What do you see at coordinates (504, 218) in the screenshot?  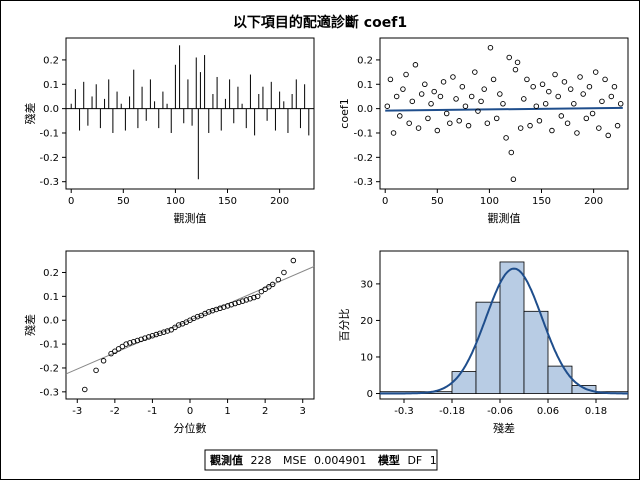 I see `x-axis-label: 觀測值` at bounding box center [504, 218].